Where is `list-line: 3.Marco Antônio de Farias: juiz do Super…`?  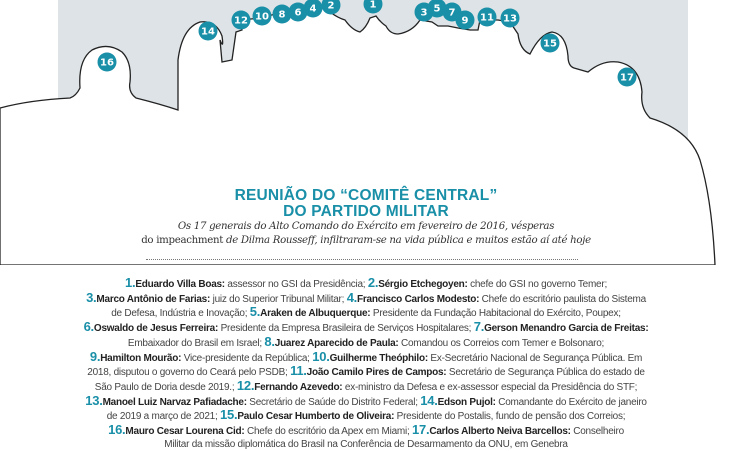
list-line: 3.Marco Antônio de Farias: juiz do Super… is located at coordinates (366, 298).